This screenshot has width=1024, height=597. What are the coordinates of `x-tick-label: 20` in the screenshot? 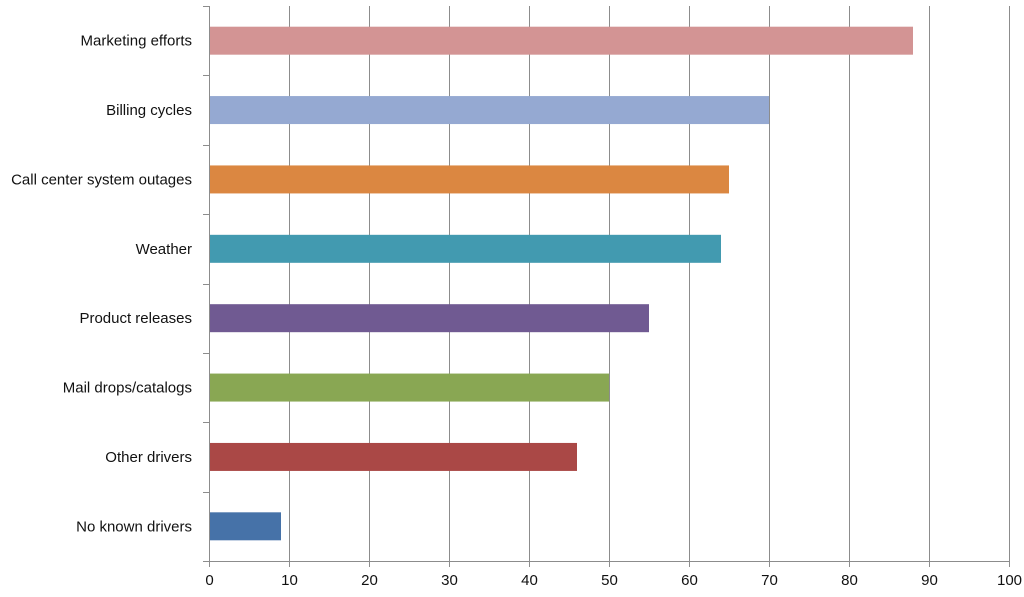 It's located at (369, 580).